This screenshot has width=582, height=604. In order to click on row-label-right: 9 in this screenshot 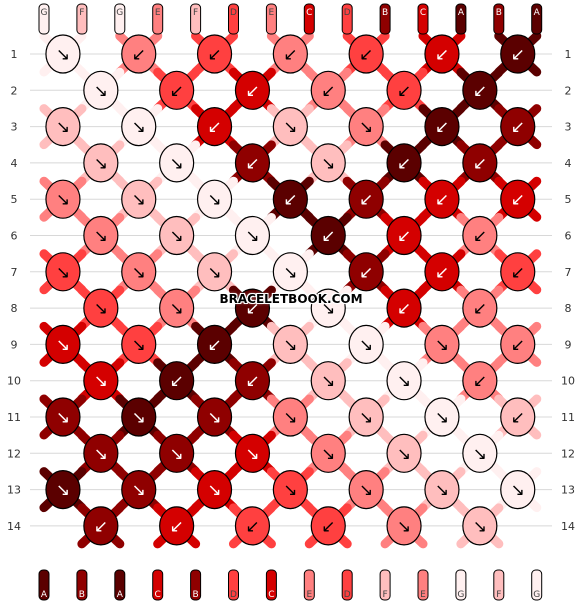, I will do `click(568, 344)`.